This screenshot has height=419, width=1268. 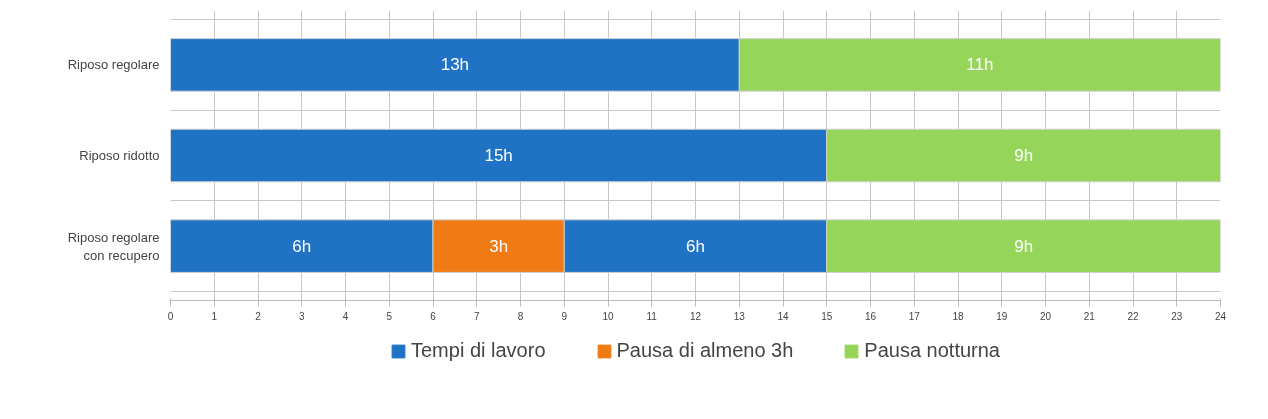 I want to click on data-label: 13h, so click(x=455, y=65).